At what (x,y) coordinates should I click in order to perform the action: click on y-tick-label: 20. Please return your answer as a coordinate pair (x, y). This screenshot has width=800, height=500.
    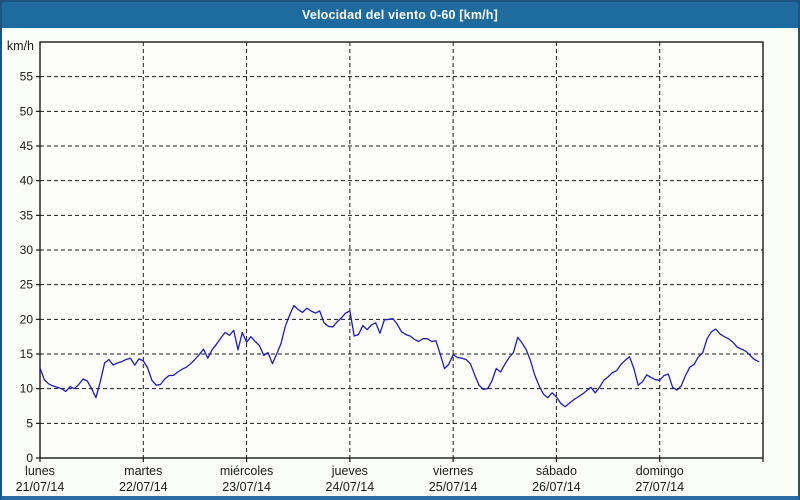
    Looking at the image, I should click on (27, 319).